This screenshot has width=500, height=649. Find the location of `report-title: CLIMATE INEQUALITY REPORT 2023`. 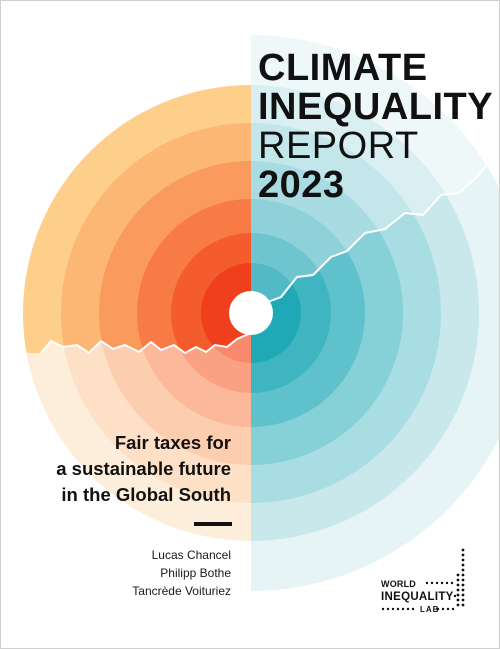

report-title: CLIMATE INEQUALITY REPORT 2023 is located at coordinates (375, 127).